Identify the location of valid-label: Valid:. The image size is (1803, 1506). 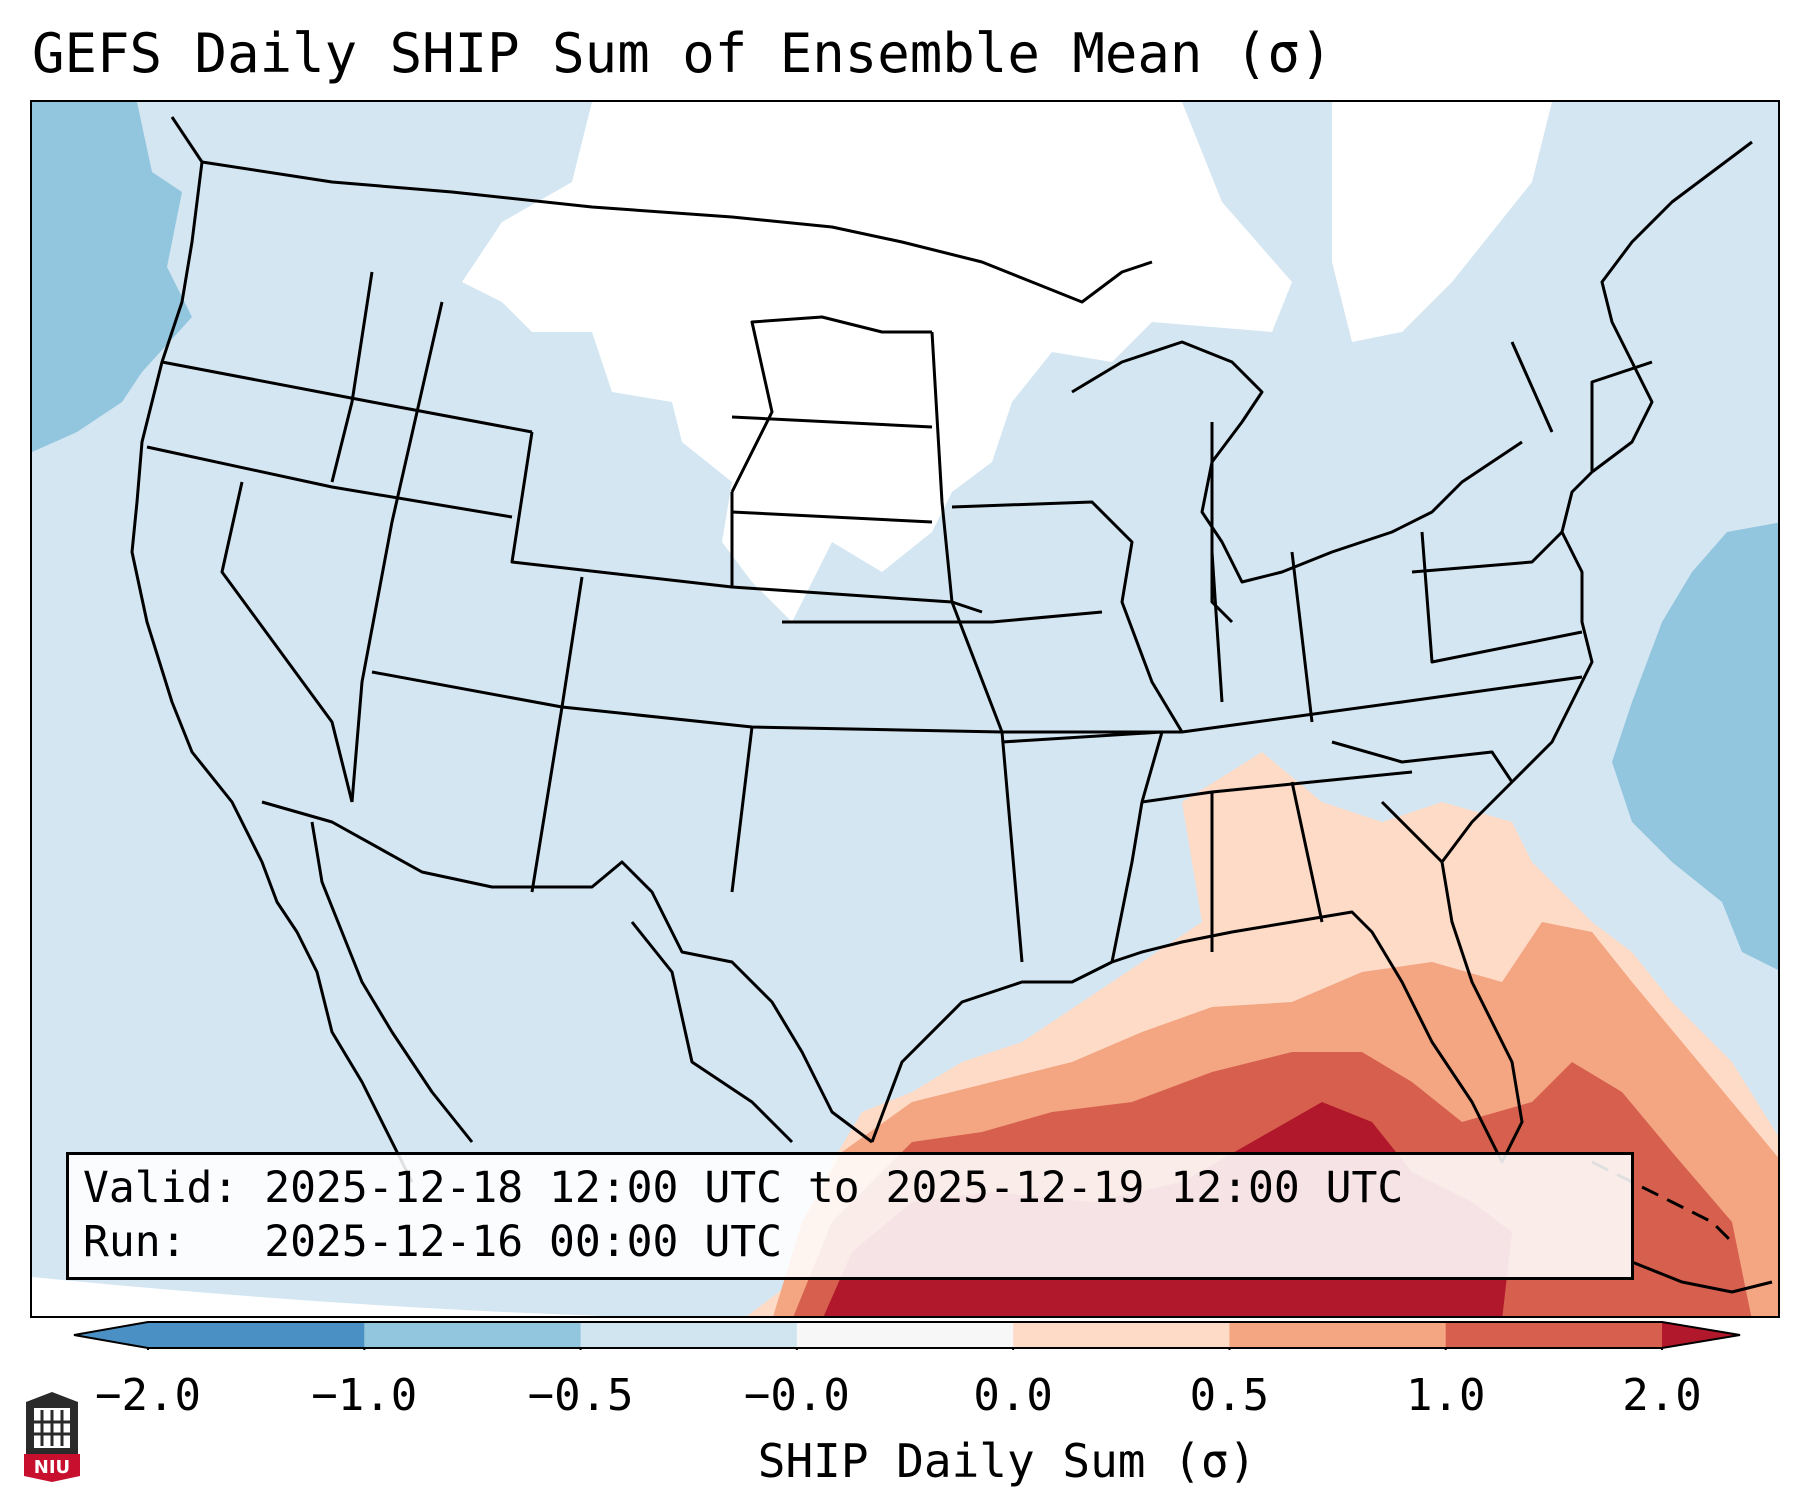
(161, 1188).